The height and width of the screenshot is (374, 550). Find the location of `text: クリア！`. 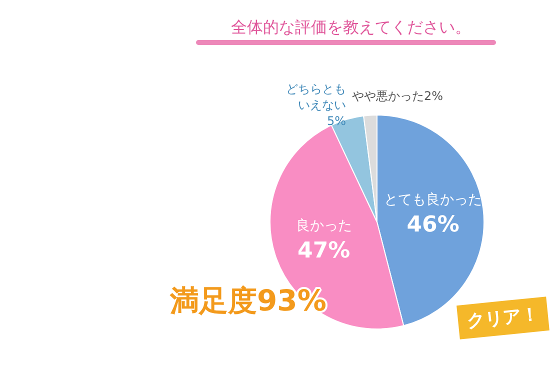

text: クリア！ is located at coordinates (503, 318).